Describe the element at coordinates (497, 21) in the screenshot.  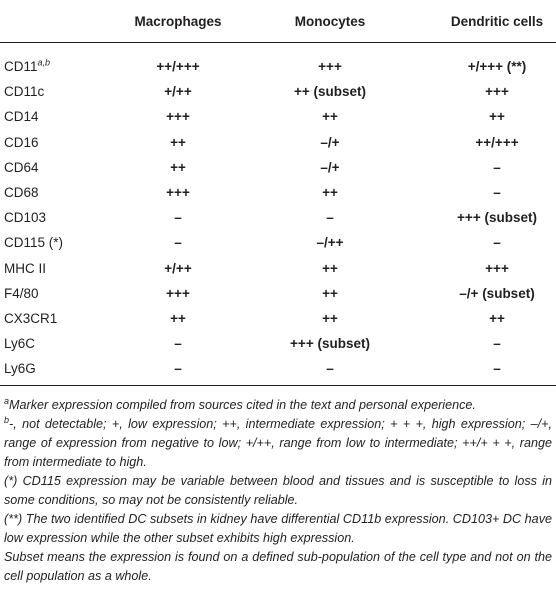
I see `column-header: Dendritic cells` at that location.